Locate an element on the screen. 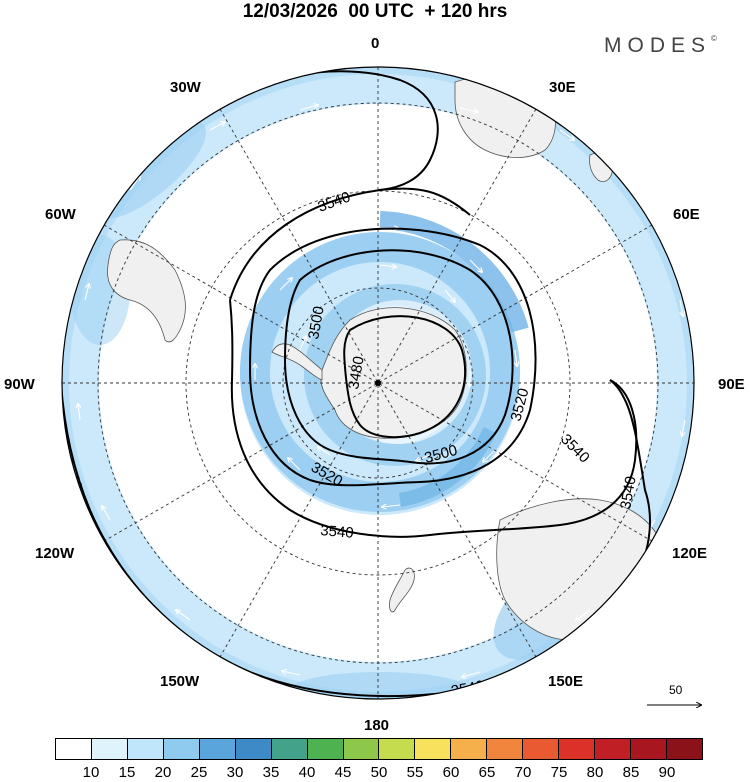 The height and width of the screenshot is (782, 750). contour-label: 3480 is located at coordinates (356, 373).